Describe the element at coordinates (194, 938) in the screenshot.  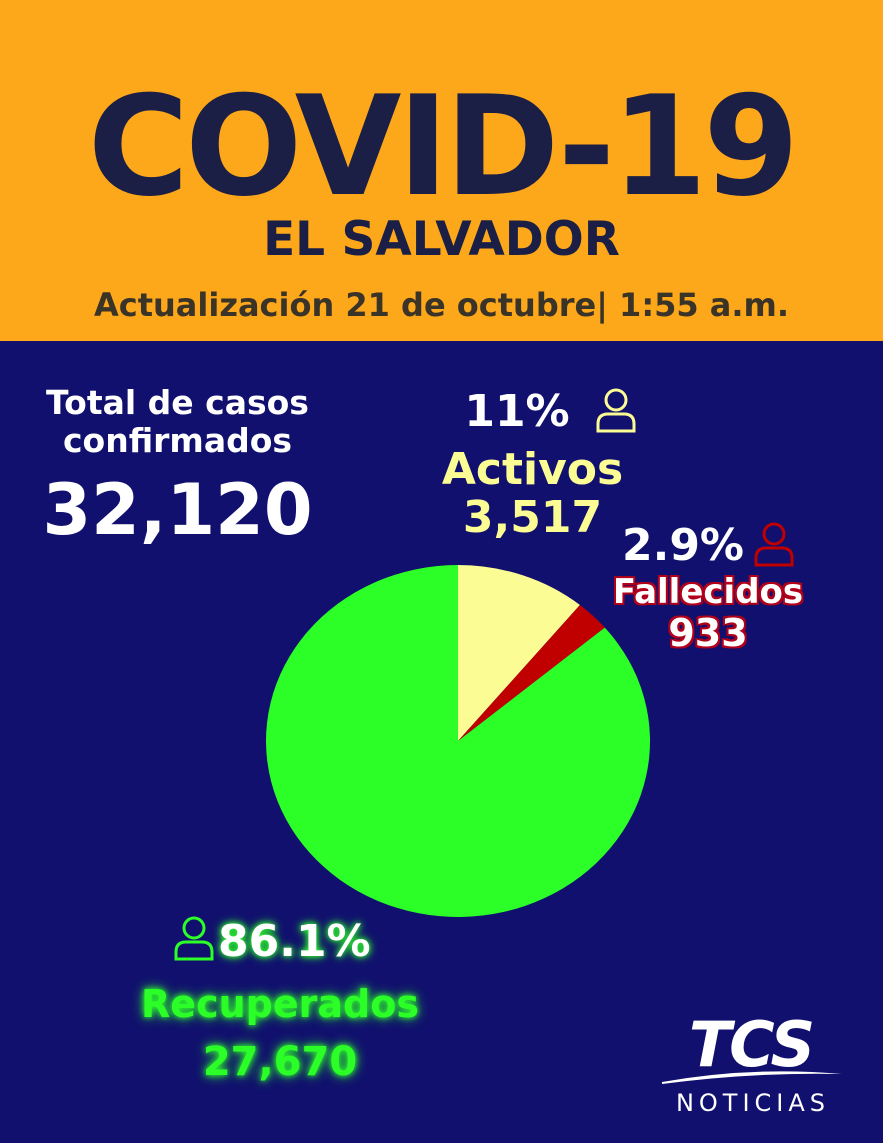
I see `recuperados-person-icon` at that location.